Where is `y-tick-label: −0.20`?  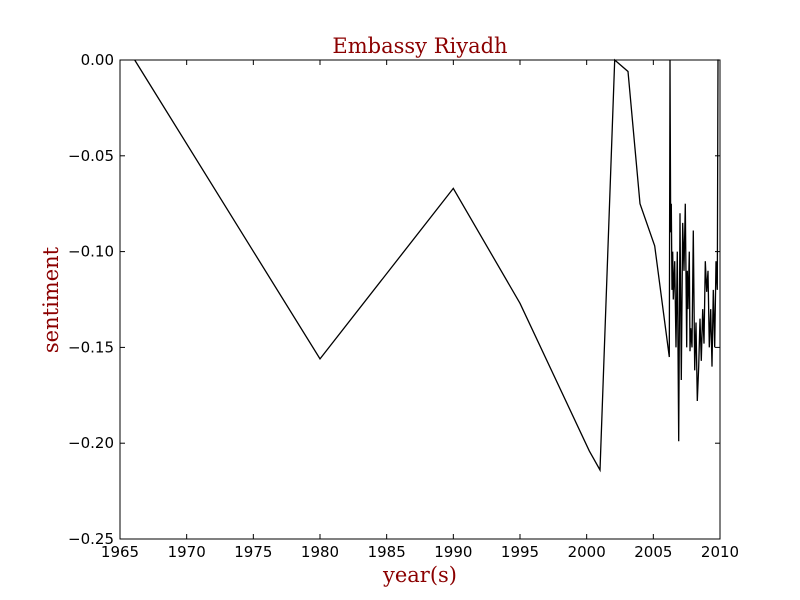 y-tick-label: −0.20 is located at coordinates (91, 443).